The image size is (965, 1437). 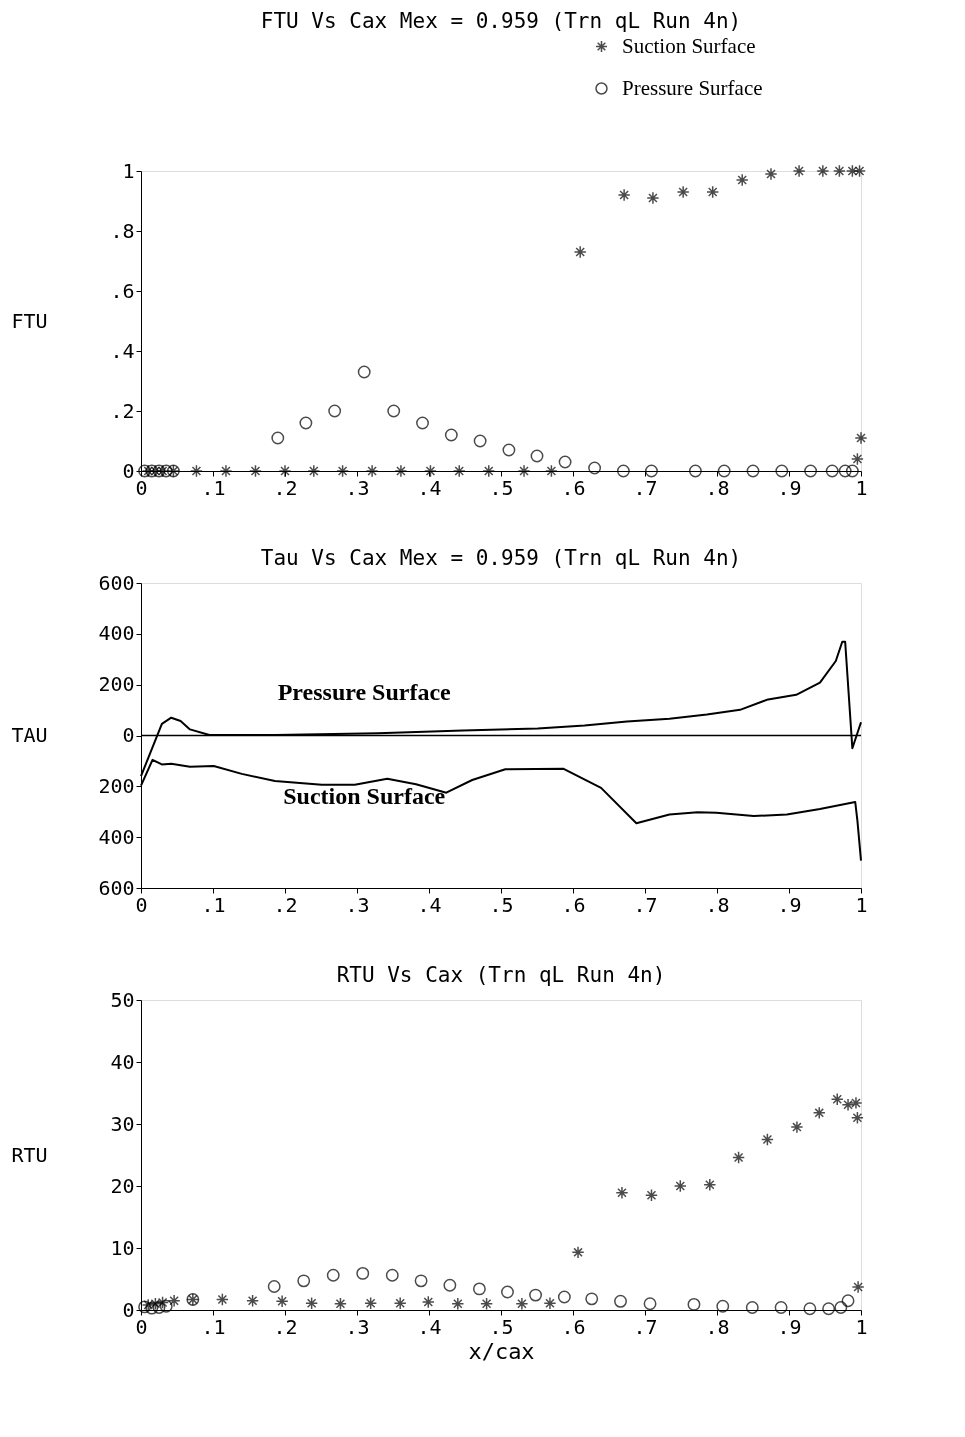 What do you see at coordinates (689, 45) in the screenshot?
I see `legend-label: Suction Surface` at bounding box center [689, 45].